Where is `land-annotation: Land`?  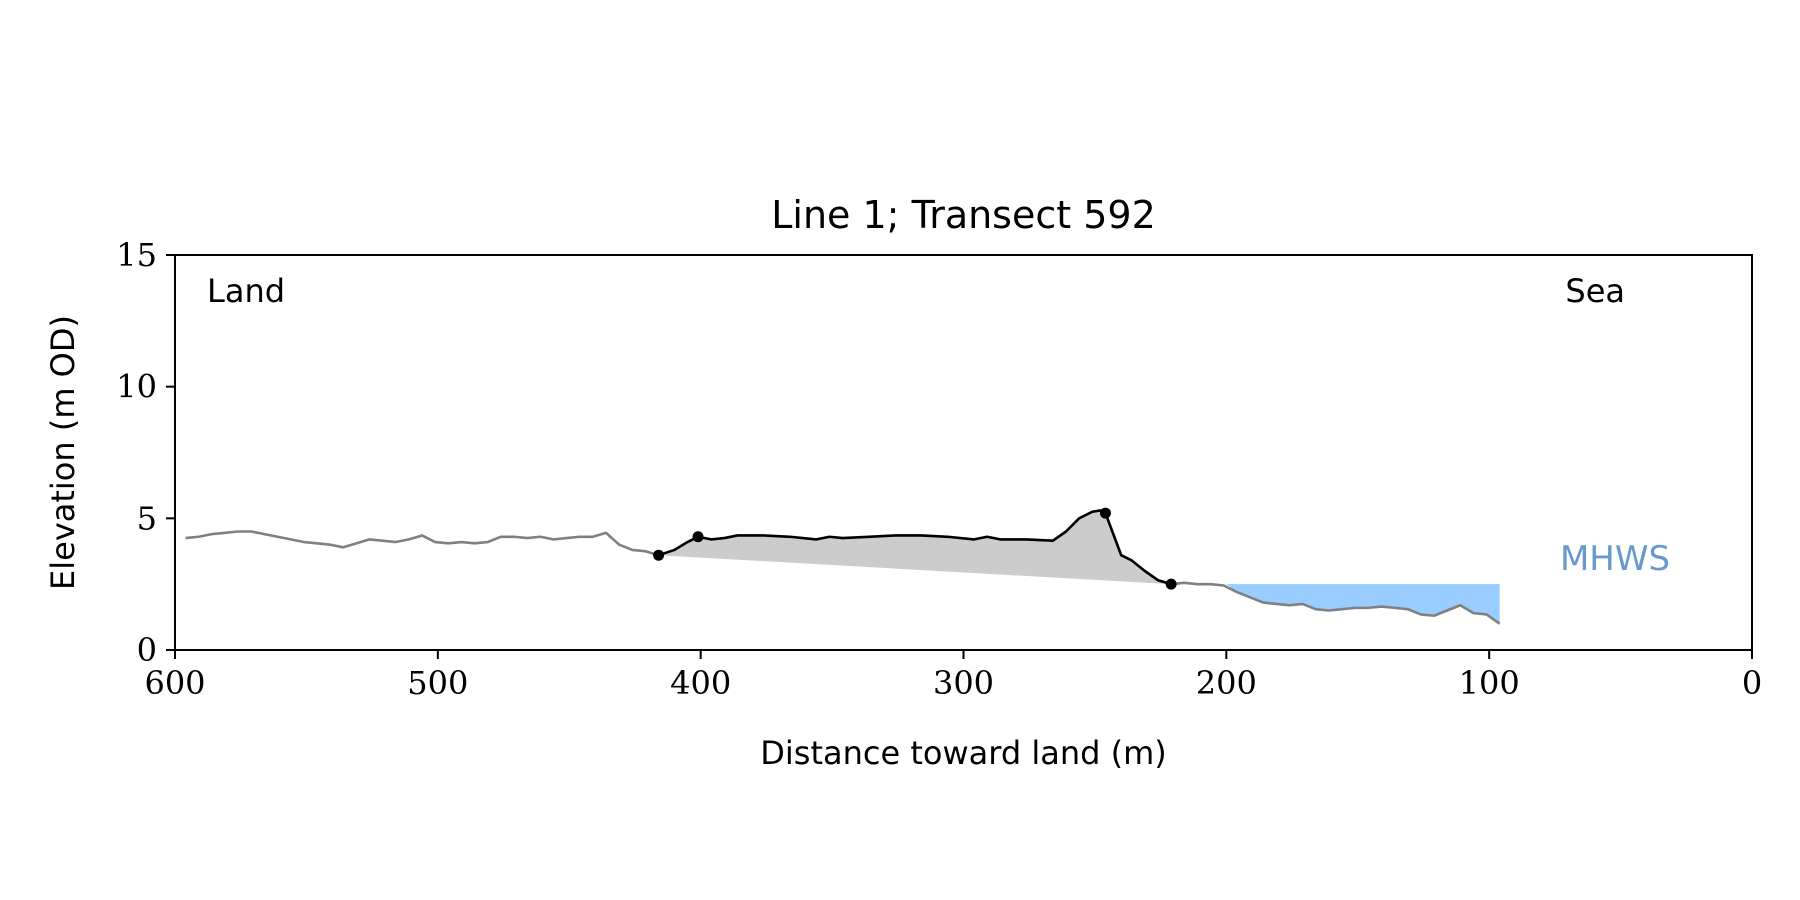
land-annotation: Land is located at coordinates (246, 291).